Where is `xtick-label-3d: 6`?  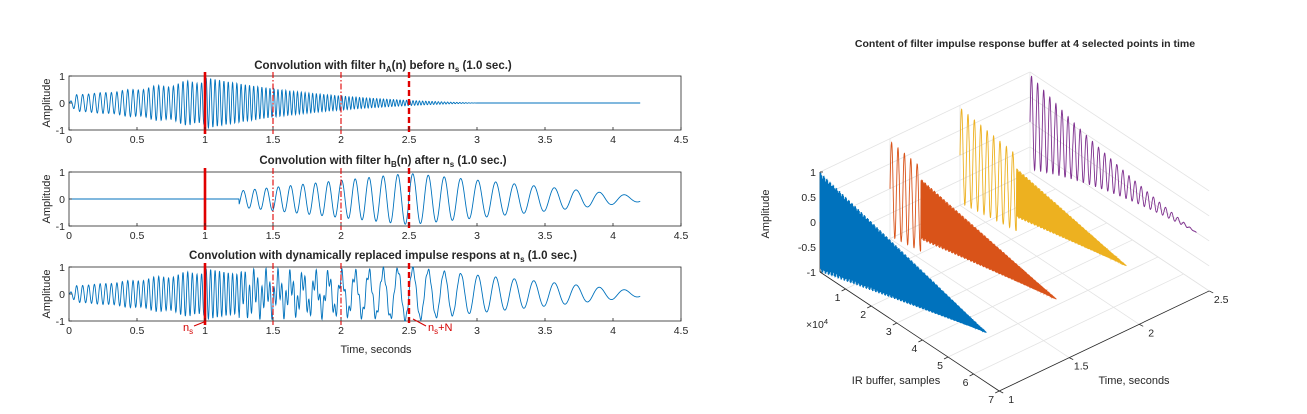 xtick-label-3d: 6 is located at coordinates (966, 383).